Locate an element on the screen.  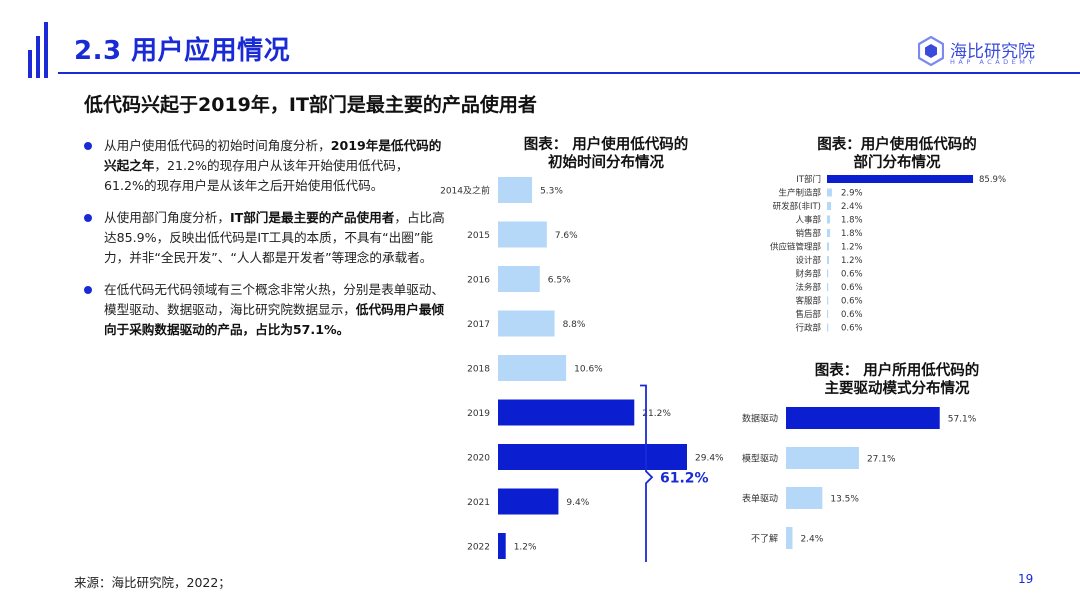
y-tick-label: 2016 is located at coordinates (478, 281).